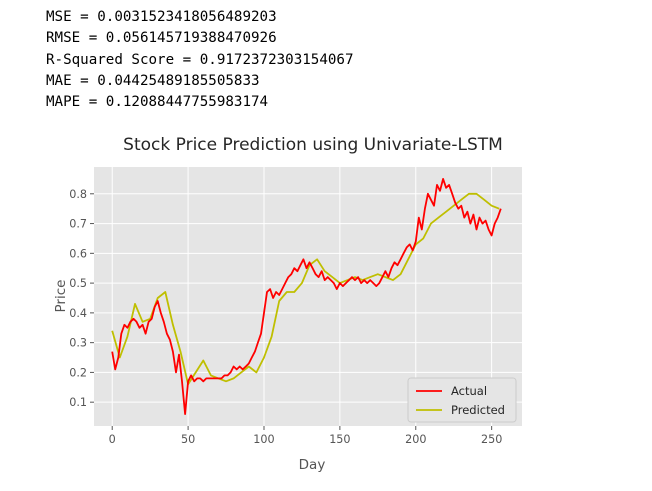 The width and height of the screenshot is (652, 491). I want to click on y-tick-label: 0.3, so click(78, 343).